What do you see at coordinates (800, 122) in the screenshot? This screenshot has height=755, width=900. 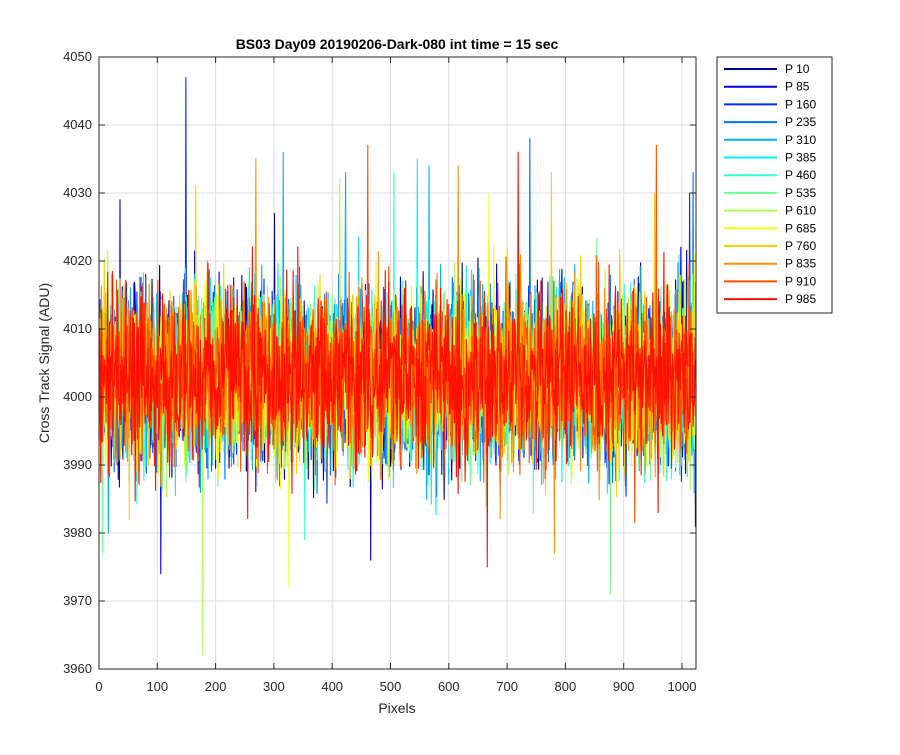 I see `legend-label: P 235` at bounding box center [800, 122].